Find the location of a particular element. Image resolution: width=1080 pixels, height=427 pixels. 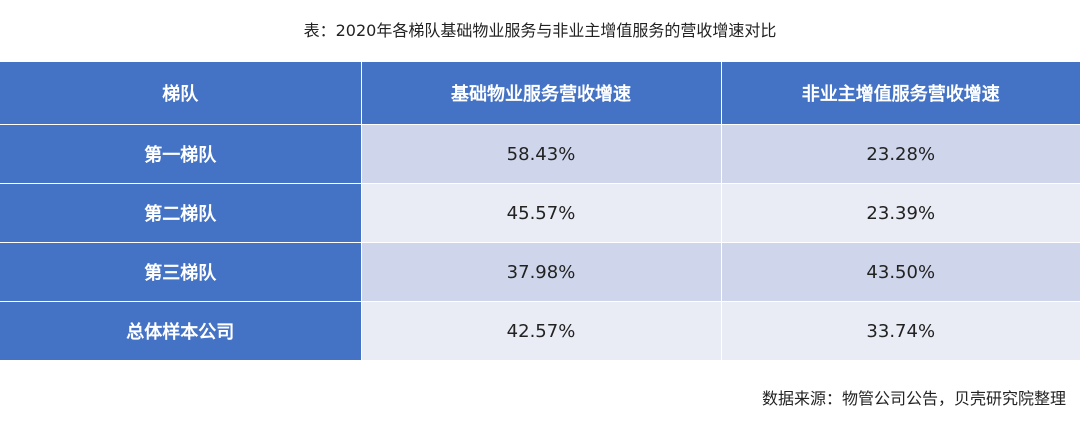

basic-service-growth-cell: 37.98% is located at coordinates (541, 272).